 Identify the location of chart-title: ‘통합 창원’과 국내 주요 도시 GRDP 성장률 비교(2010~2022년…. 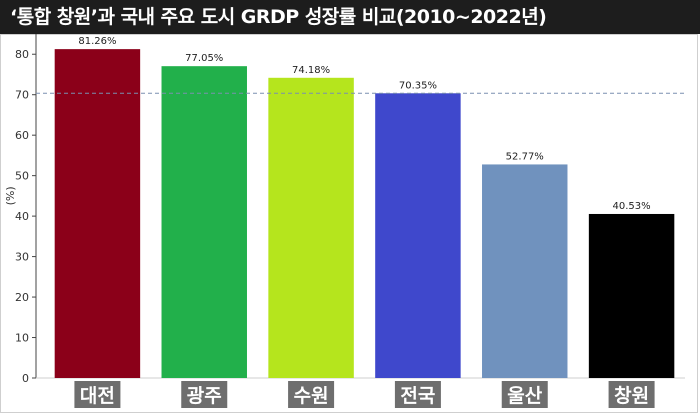
(278, 17).